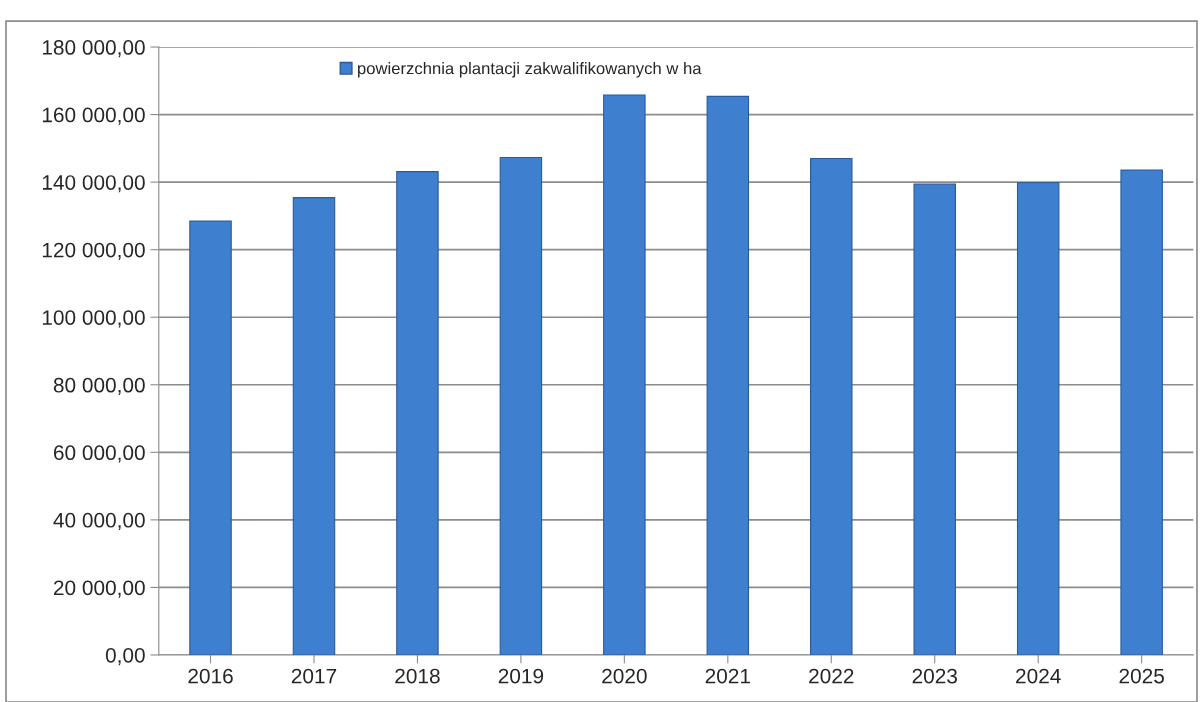 The width and height of the screenshot is (1203, 702). Describe the element at coordinates (521, 676) in the screenshot. I see `x-tick-label: 2019` at that location.